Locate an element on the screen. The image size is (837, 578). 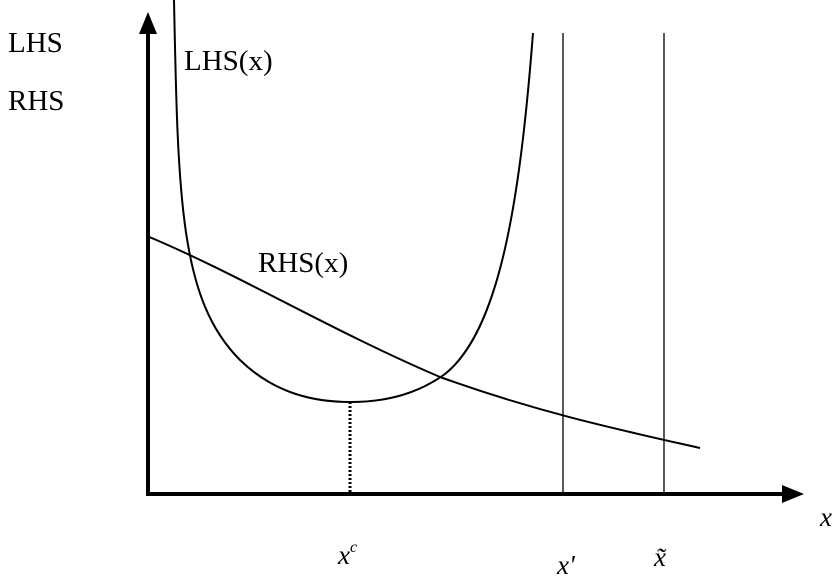
xc-sup: c is located at coordinates (353, 547).